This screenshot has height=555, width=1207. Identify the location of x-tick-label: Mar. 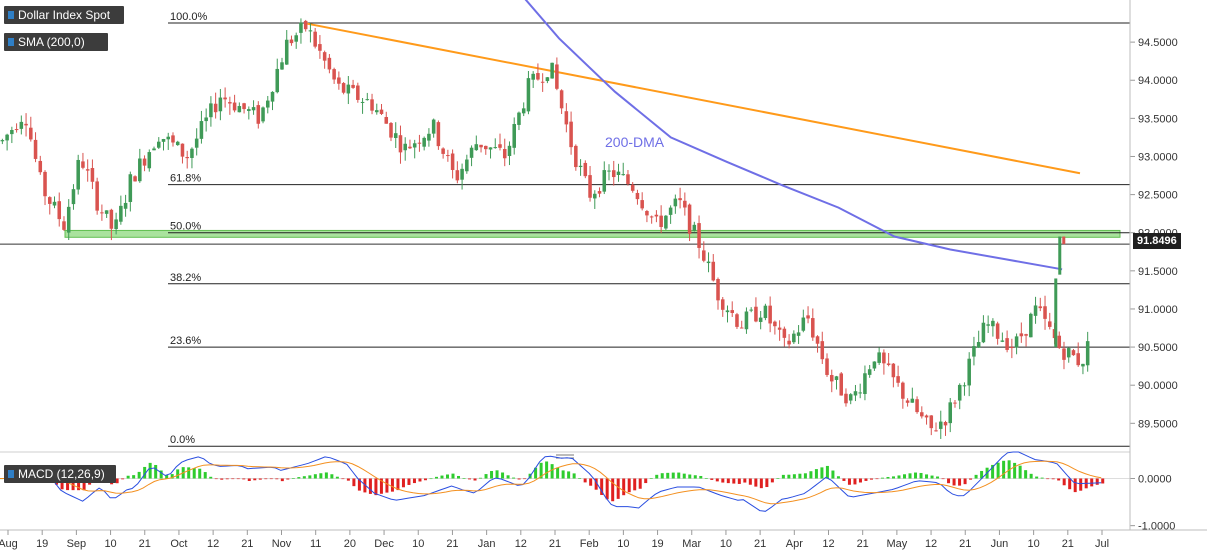
(691, 544).